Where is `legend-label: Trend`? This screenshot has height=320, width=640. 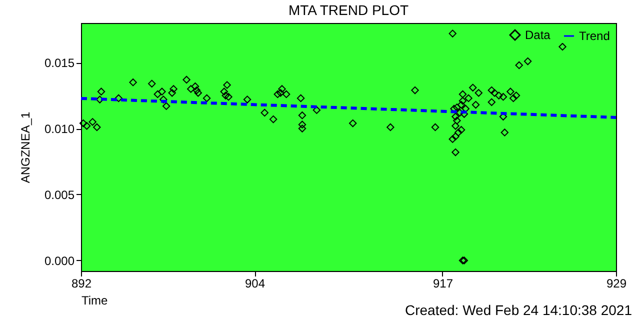
legend-label: Trend is located at coordinates (594, 36).